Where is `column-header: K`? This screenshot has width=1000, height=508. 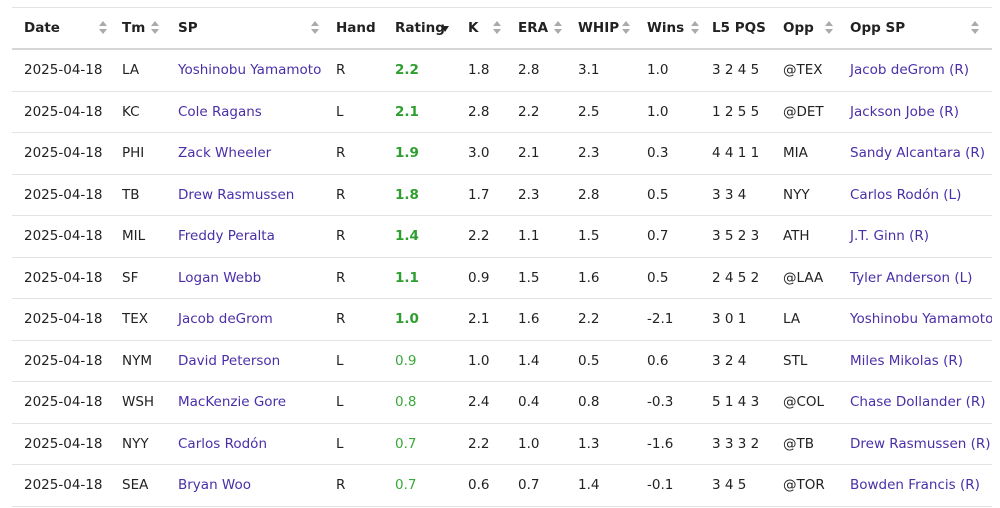 column-header: K is located at coordinates (473, 28).